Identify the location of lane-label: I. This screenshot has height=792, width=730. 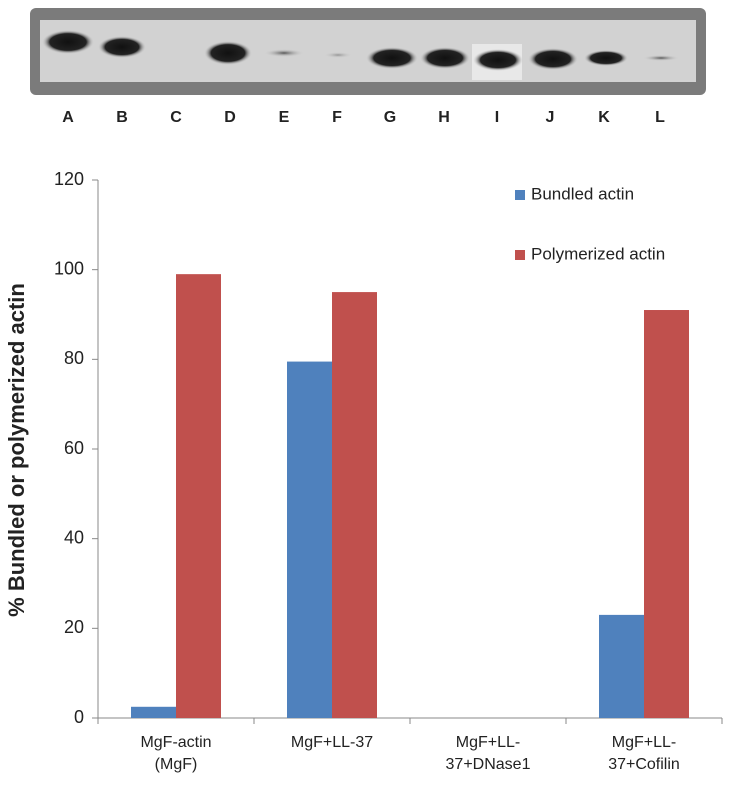
(497, 117).